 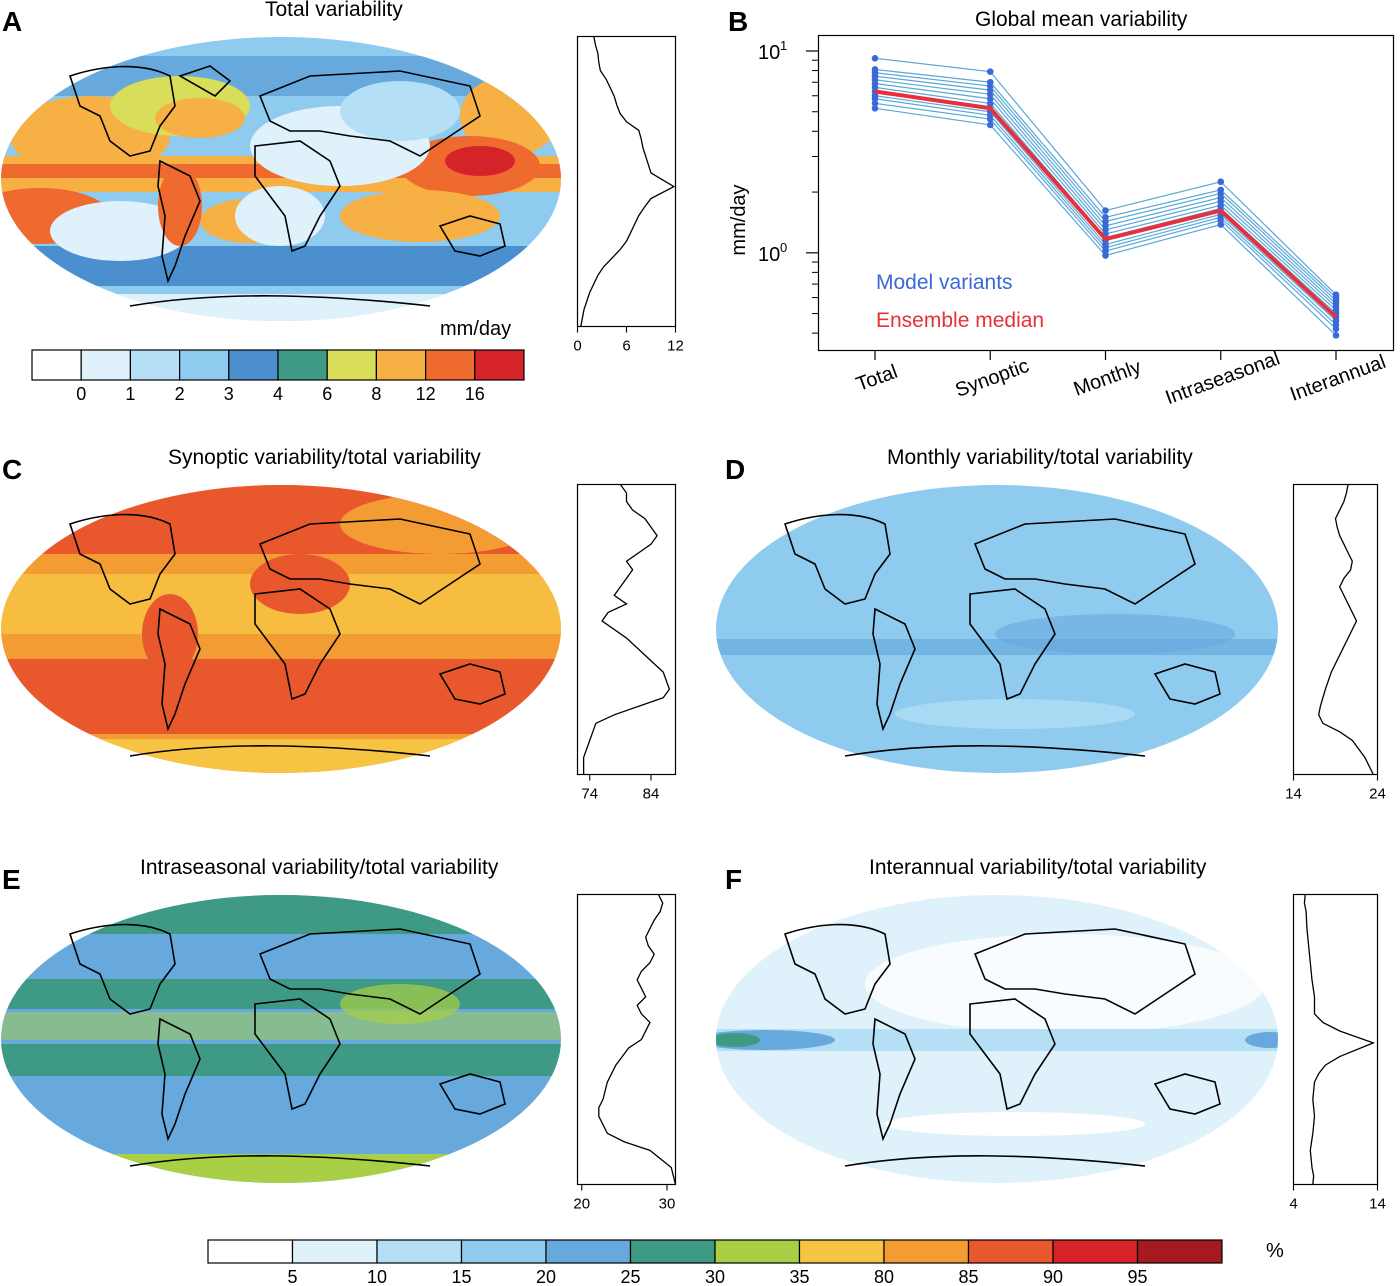 What do you see at coordinates (130, 394) in the screenshot?
I see `colorbar-tick-label: 1` at bounding box center [130, 394].